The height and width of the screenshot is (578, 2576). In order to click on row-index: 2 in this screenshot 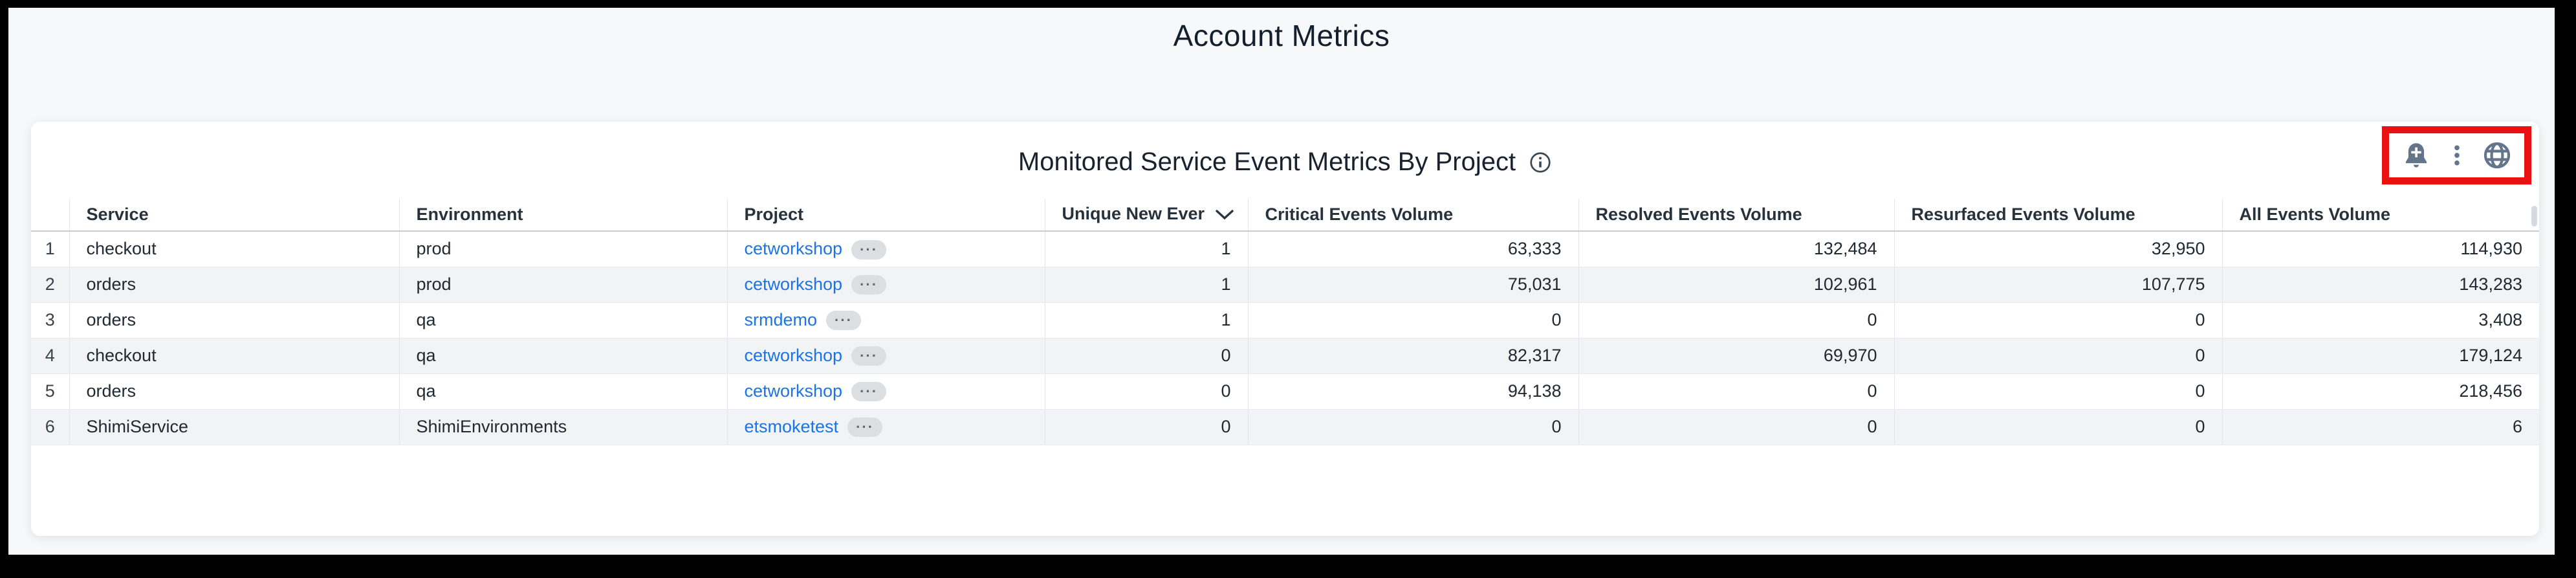, I will do `click(50, 285)`.